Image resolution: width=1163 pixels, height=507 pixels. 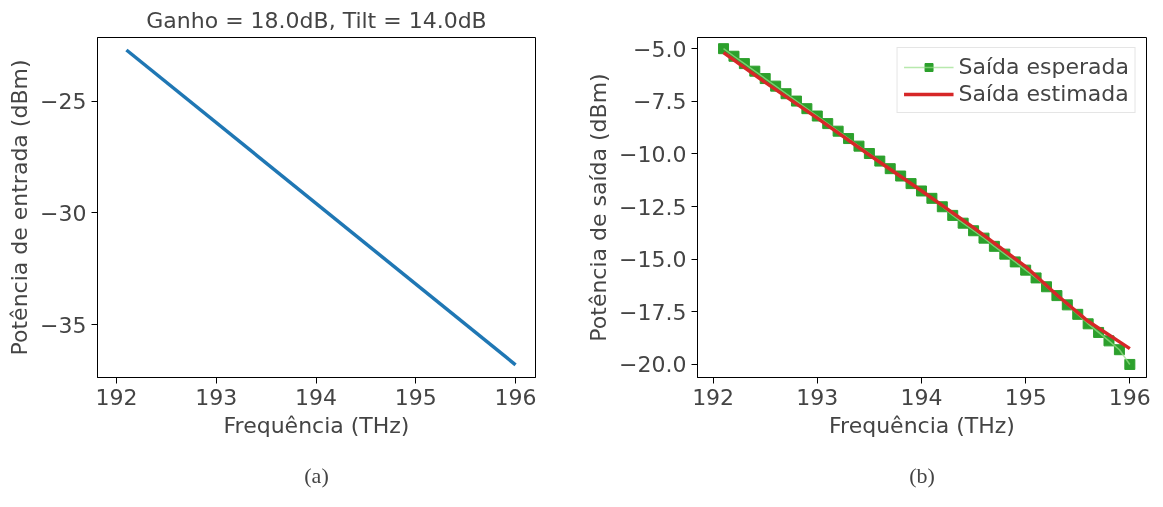 I want to click on y-axis-title: Potência de saída (dBm), so click(x=599, y=207).